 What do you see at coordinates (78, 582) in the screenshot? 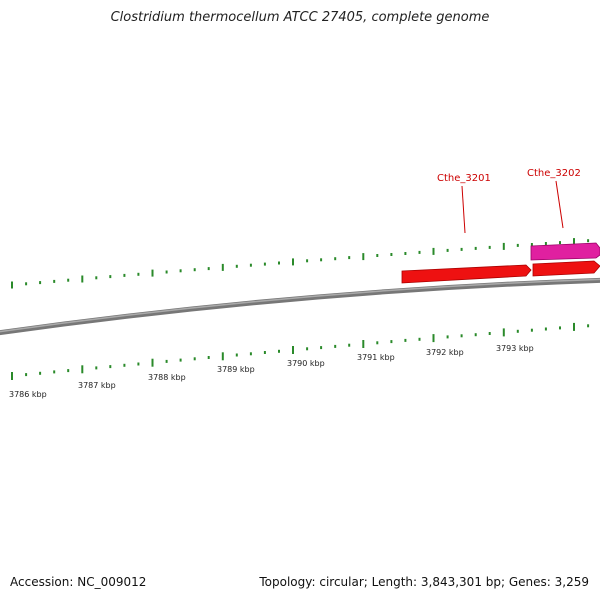
I see `accession-text: Accession: NC_009012` at bounding box center [78, 582].